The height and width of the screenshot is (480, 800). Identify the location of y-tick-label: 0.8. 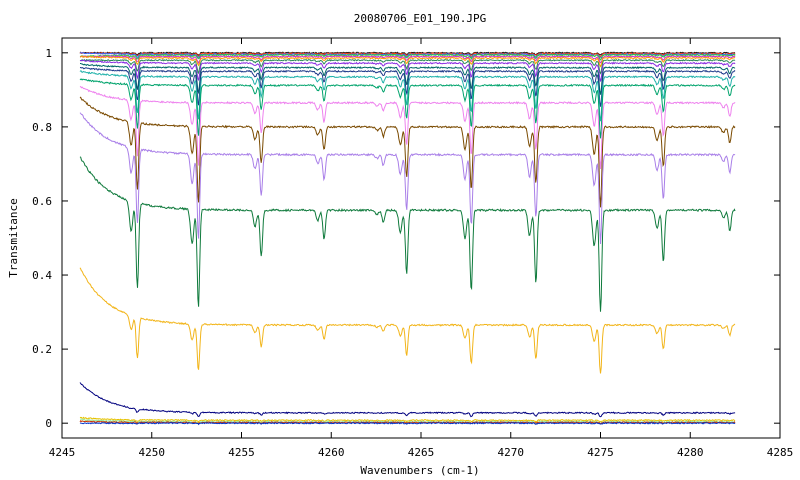
(42, 127).